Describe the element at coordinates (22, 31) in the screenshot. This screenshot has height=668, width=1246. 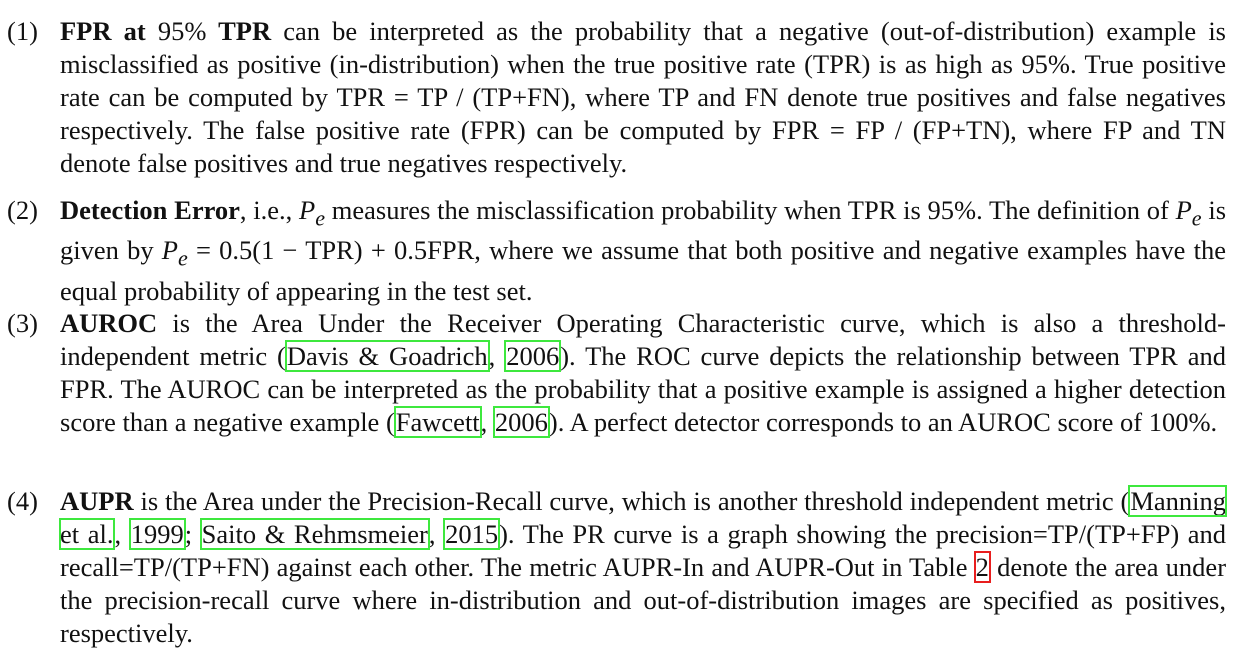
I see `item-number: (1)` at that location.